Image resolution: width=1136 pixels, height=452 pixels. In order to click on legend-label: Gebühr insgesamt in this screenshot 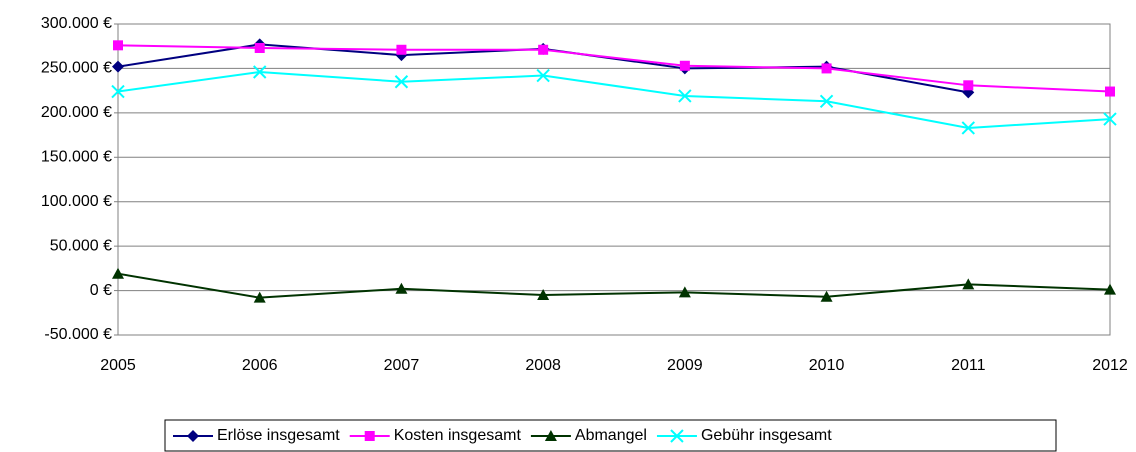, I will do `click(766, 435)`.